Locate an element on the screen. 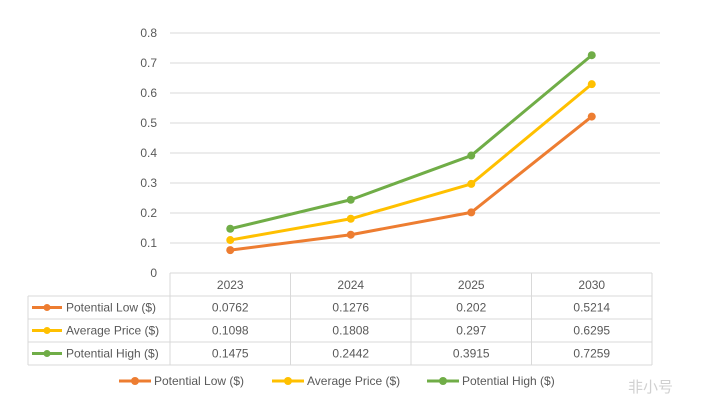  table-cell: 0.5214 is located at coordinates (591, 308).